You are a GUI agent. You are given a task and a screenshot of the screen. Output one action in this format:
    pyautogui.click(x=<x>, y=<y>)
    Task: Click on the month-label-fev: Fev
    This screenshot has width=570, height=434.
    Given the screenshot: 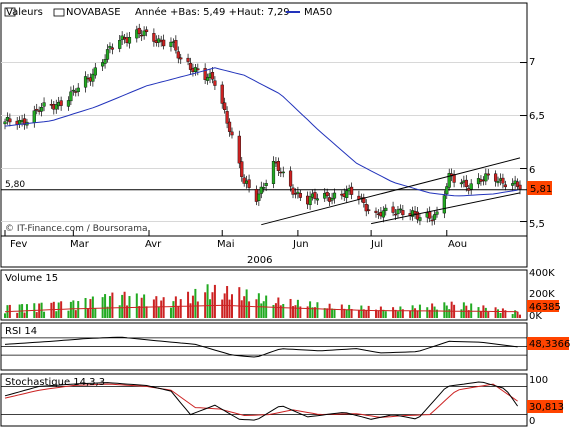 What is the action you would take?
    pyautogui.click(x=18, y=244)
    